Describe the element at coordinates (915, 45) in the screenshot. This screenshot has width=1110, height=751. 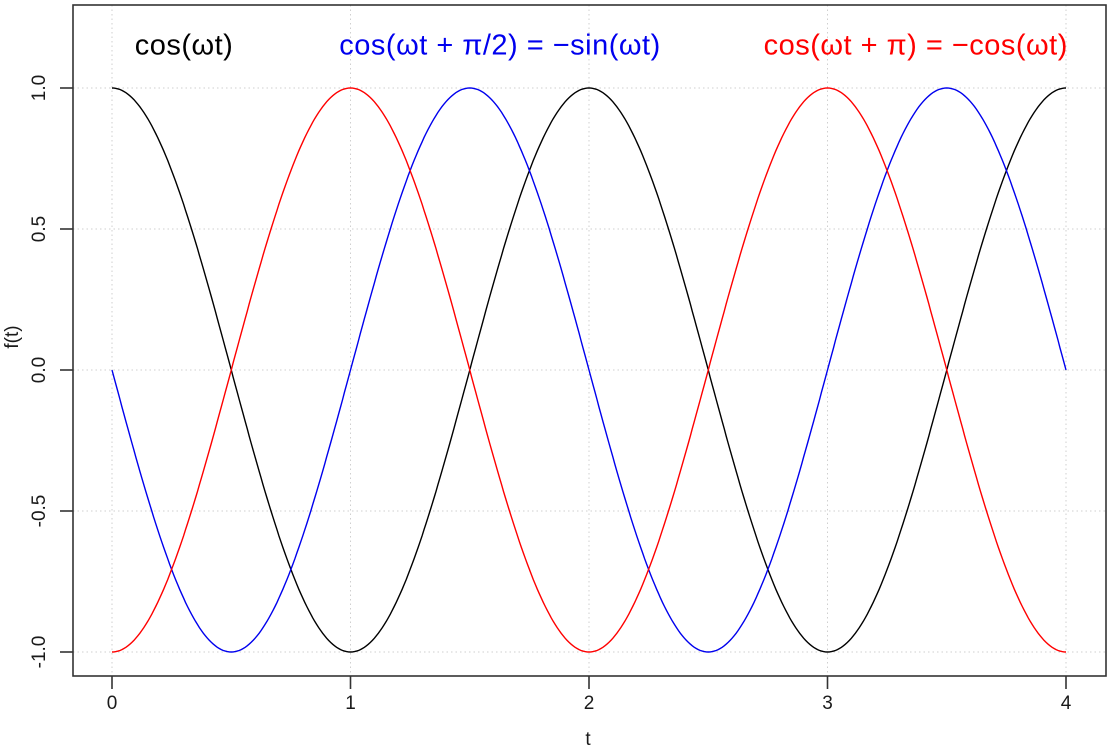
I see `curve-label-cos-wt-plus-pi: cos(ωt + π) = −cos(ωt)` at that location.